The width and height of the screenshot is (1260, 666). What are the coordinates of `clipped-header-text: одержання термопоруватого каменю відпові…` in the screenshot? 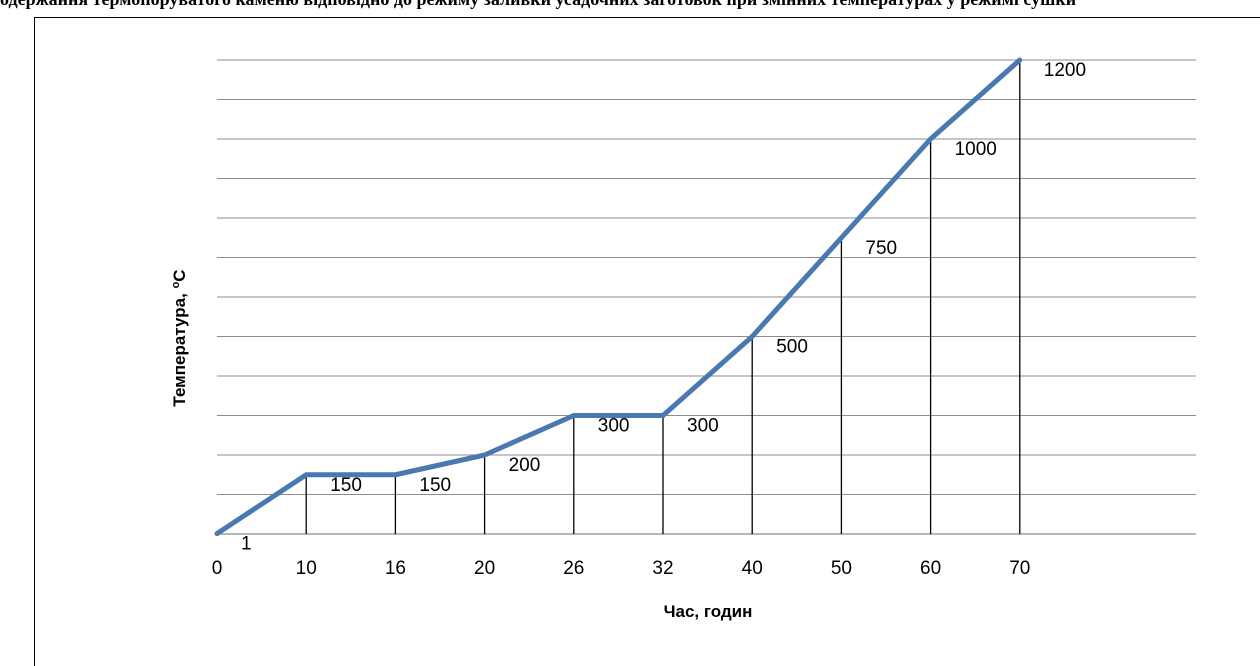 It's located at (630, 4).